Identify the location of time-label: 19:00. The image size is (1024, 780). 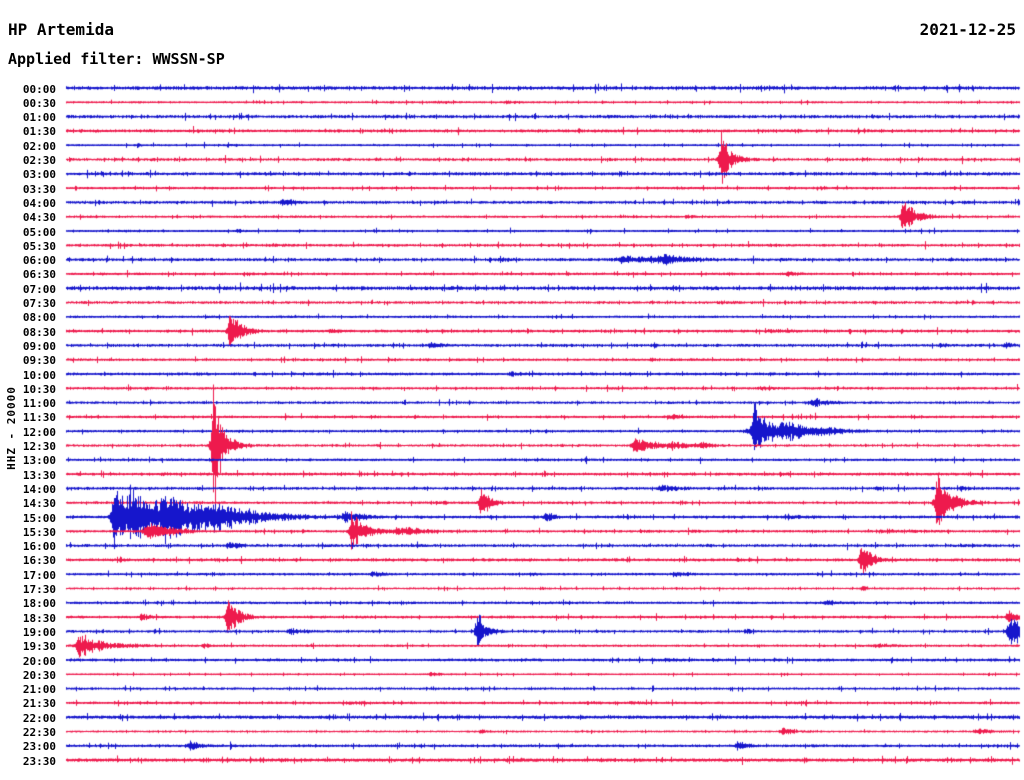
(39, 632).